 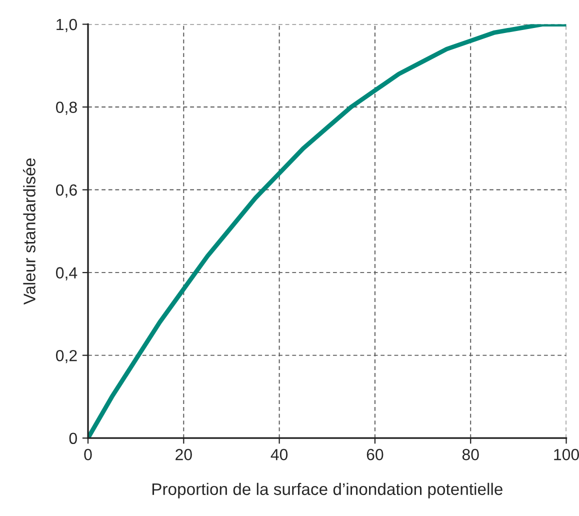 What do you see at coordinates (327, 490) in the screenshot?
I see `x-axis-title: Proportion de la surface d’inondation potentielle` at bounding box center [327, 490].